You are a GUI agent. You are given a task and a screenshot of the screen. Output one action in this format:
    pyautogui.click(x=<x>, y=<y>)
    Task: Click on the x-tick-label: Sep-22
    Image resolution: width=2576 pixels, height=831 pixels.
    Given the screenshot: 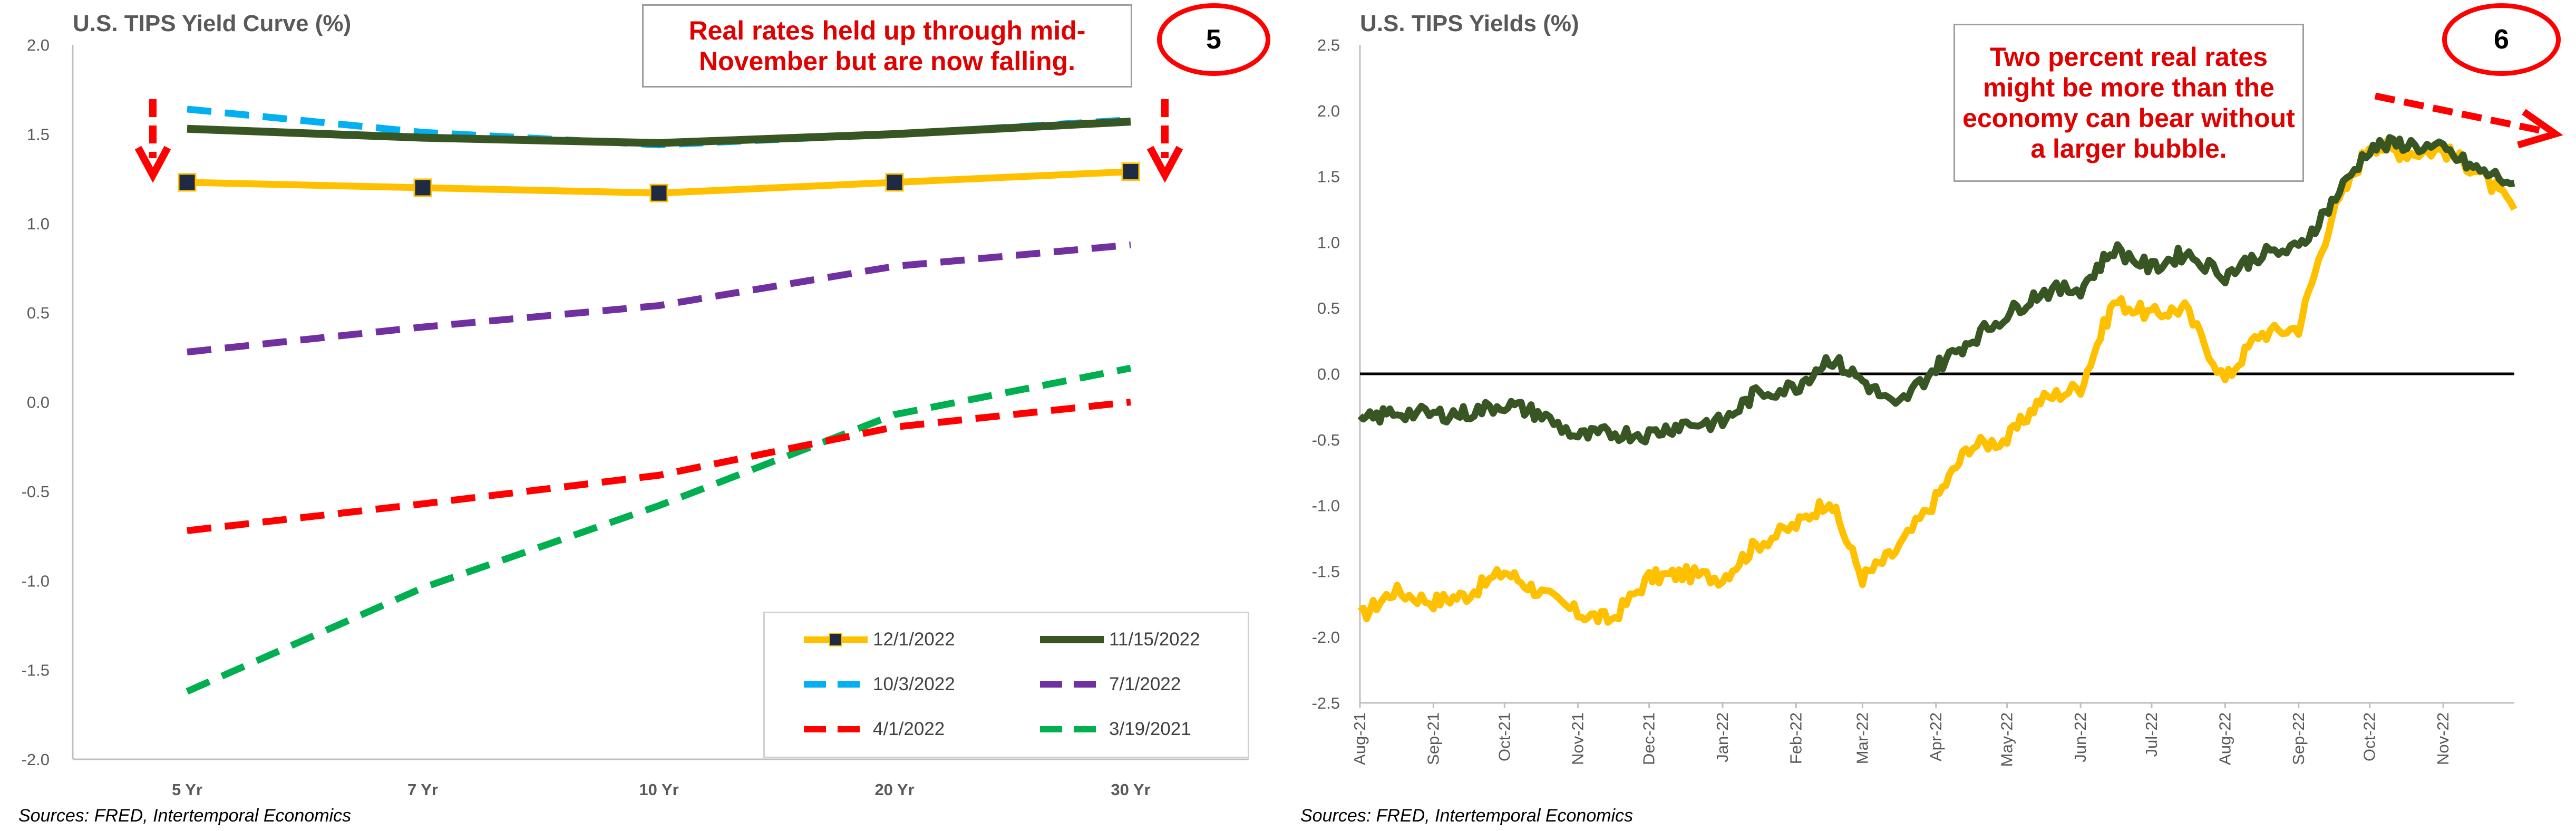 What is the action you would take?
    pyautogui.click(x=2298, y=738)
    